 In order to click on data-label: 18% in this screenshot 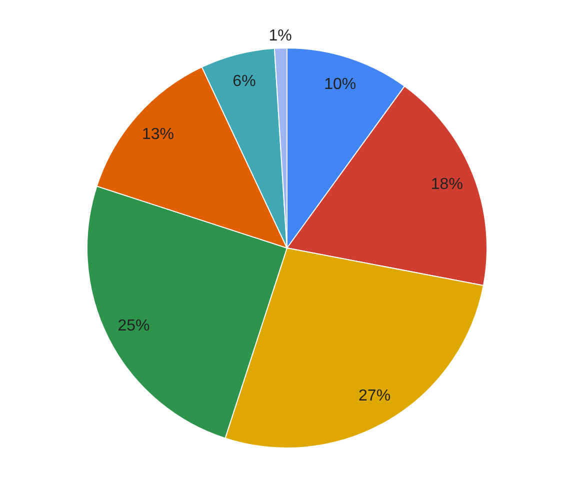, I will do `click(446, 185)`.